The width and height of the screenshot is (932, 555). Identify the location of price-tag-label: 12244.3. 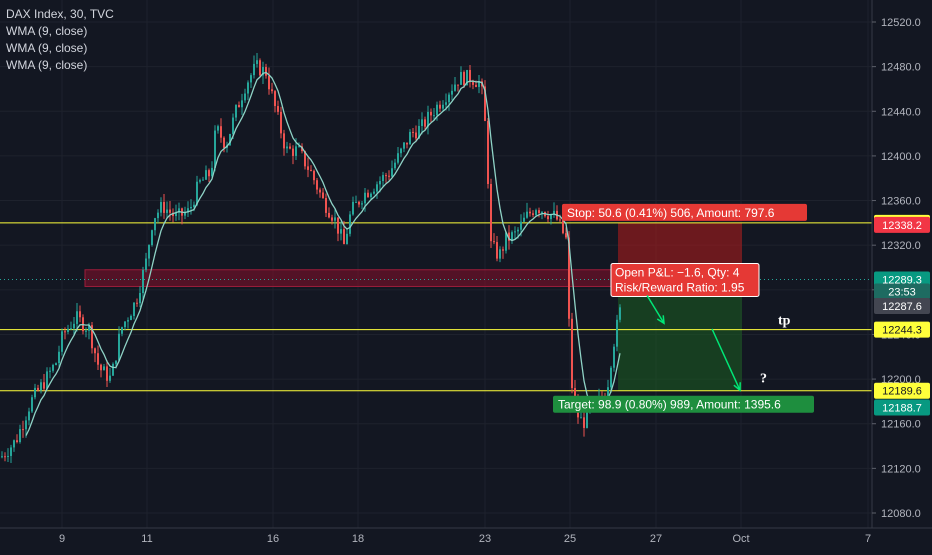
(902, 331).